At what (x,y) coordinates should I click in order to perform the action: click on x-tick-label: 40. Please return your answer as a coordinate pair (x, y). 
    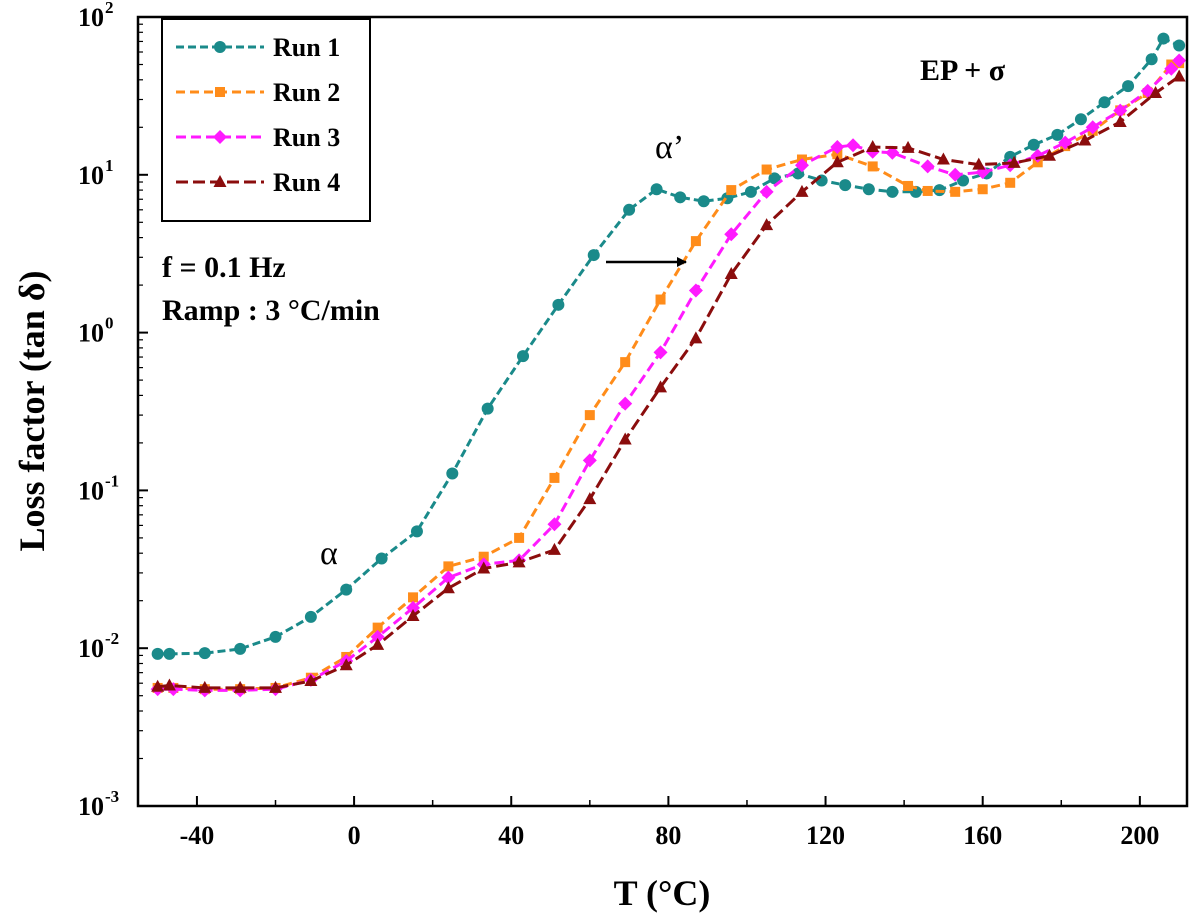
    Looking at the image, I should click on (511, 835).